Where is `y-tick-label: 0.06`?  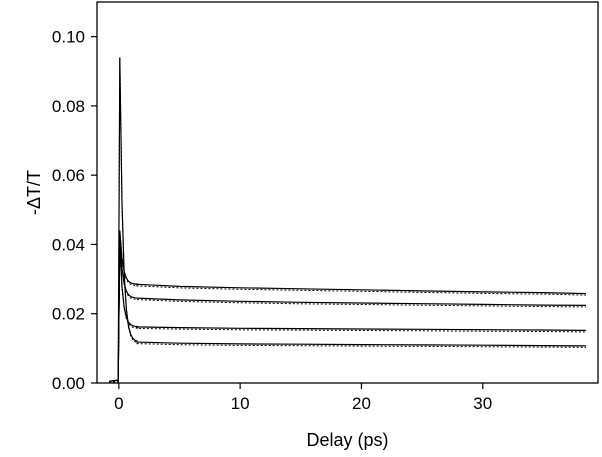
y-tick-label: 0.06 is located at coordinates (68, 175).